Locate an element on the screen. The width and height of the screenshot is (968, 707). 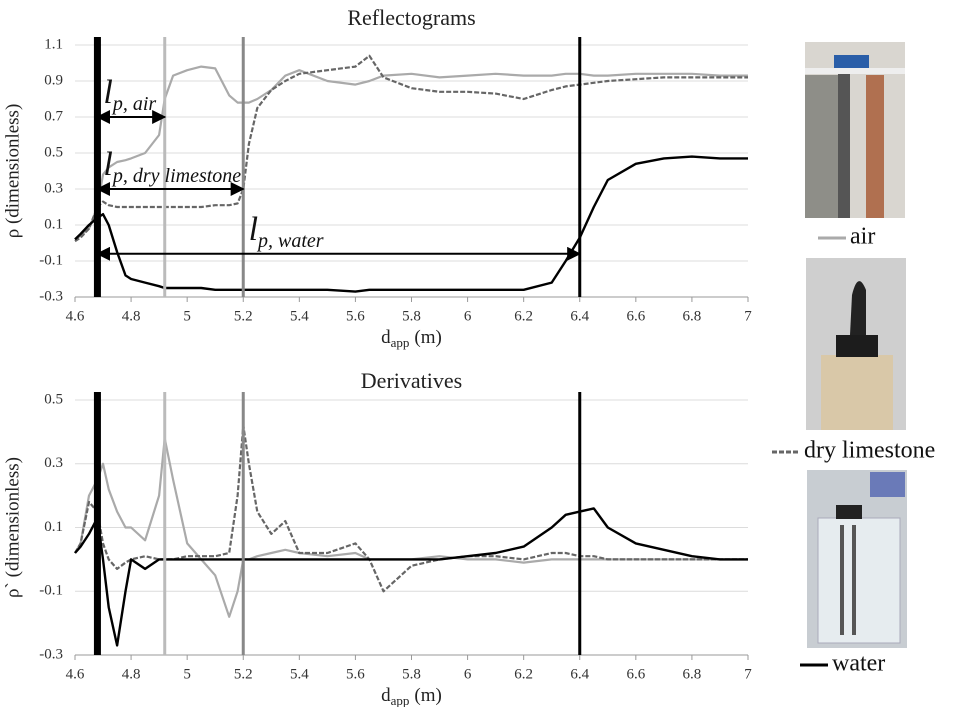
legend-label: water is located at coordinates (858, 664).